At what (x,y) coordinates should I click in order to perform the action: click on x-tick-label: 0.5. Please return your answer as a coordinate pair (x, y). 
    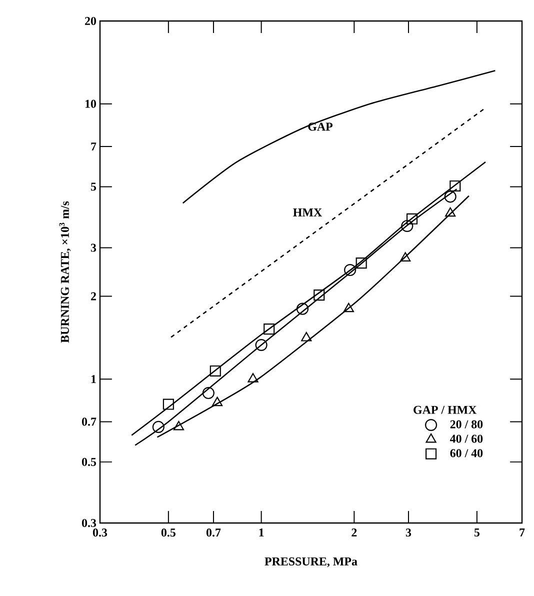
    Looking at the image, I should click on (168, 532).